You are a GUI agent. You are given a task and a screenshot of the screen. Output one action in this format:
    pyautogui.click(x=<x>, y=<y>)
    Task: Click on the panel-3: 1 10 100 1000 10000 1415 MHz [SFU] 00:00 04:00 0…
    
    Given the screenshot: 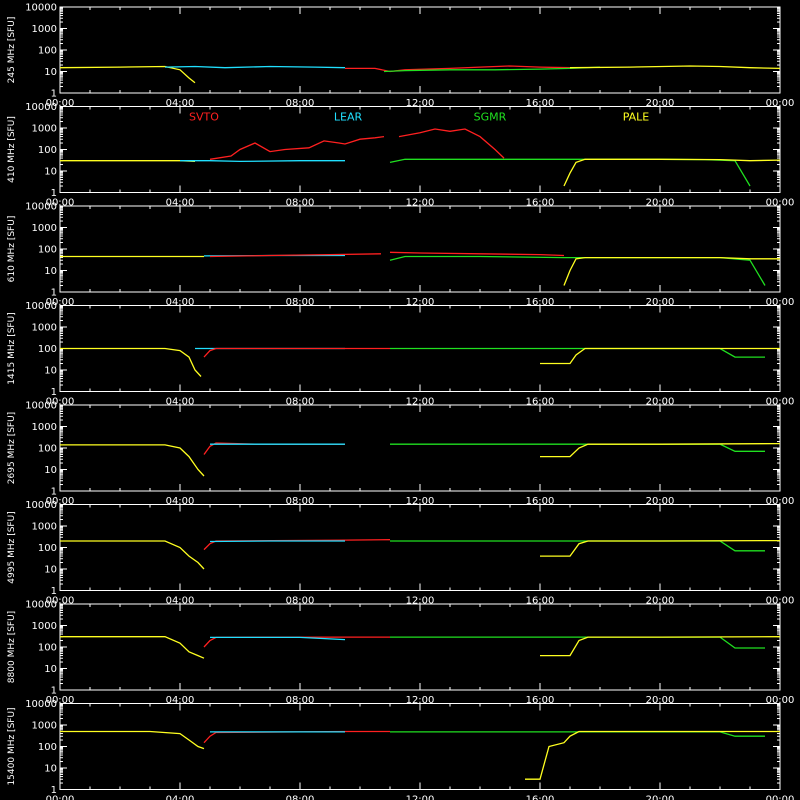 What is the action you would take?
    pyautogui.click(x=400, y=354)
    